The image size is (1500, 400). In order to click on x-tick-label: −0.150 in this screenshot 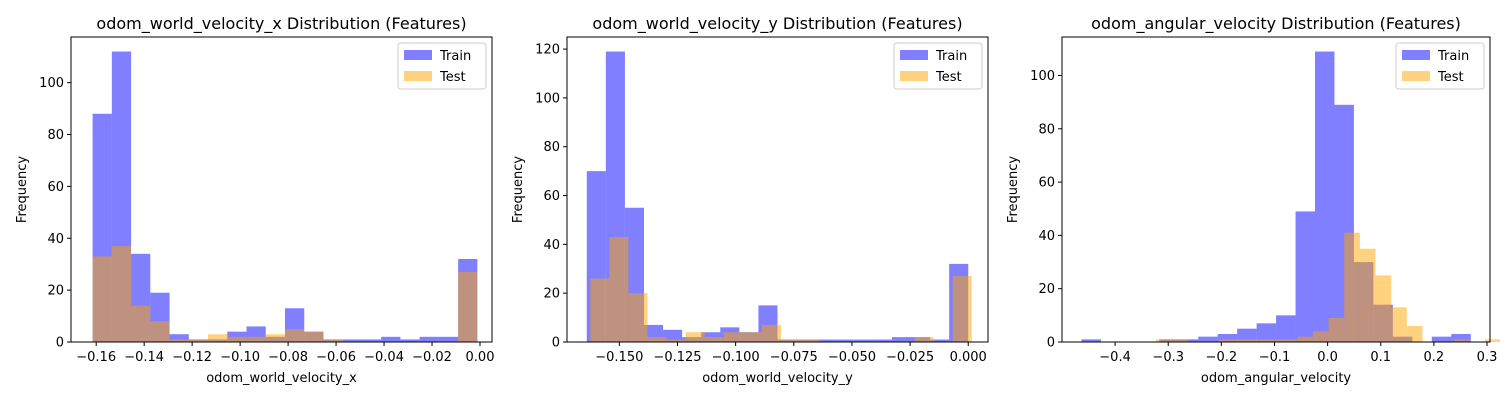, I will do `click(619, 357)`.